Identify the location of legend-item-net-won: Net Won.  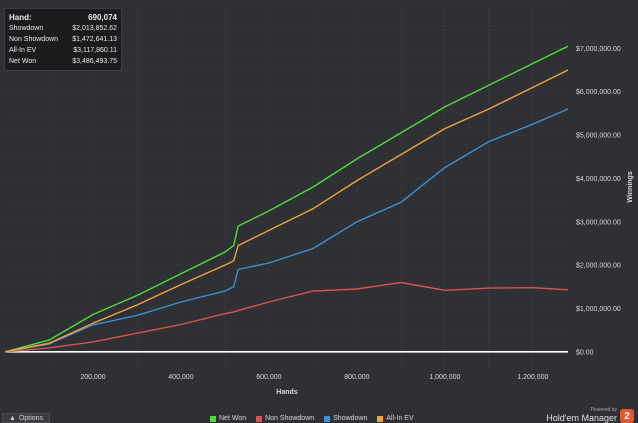
(228, 418).